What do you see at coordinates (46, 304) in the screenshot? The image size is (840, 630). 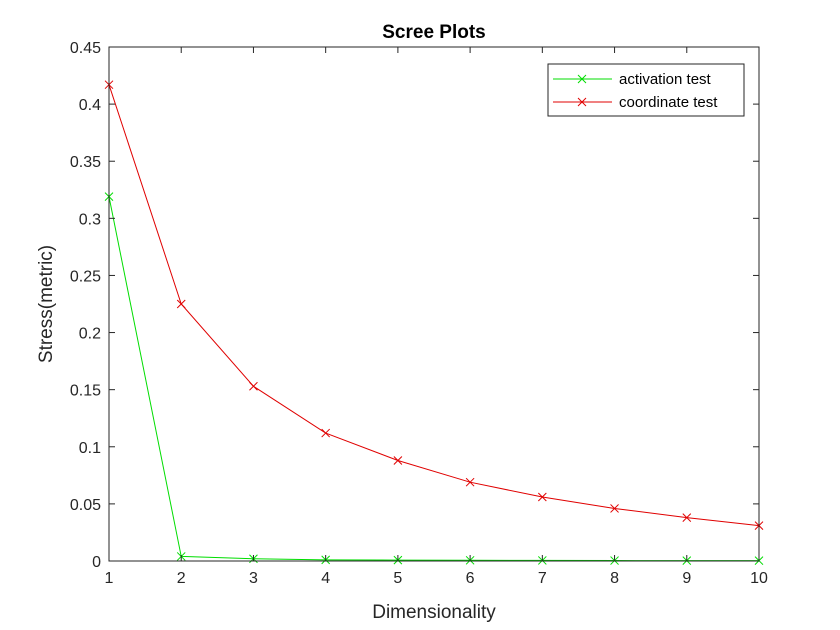 I see `y-axis-label: Stress(metric)` at bounding box center [46, 304].